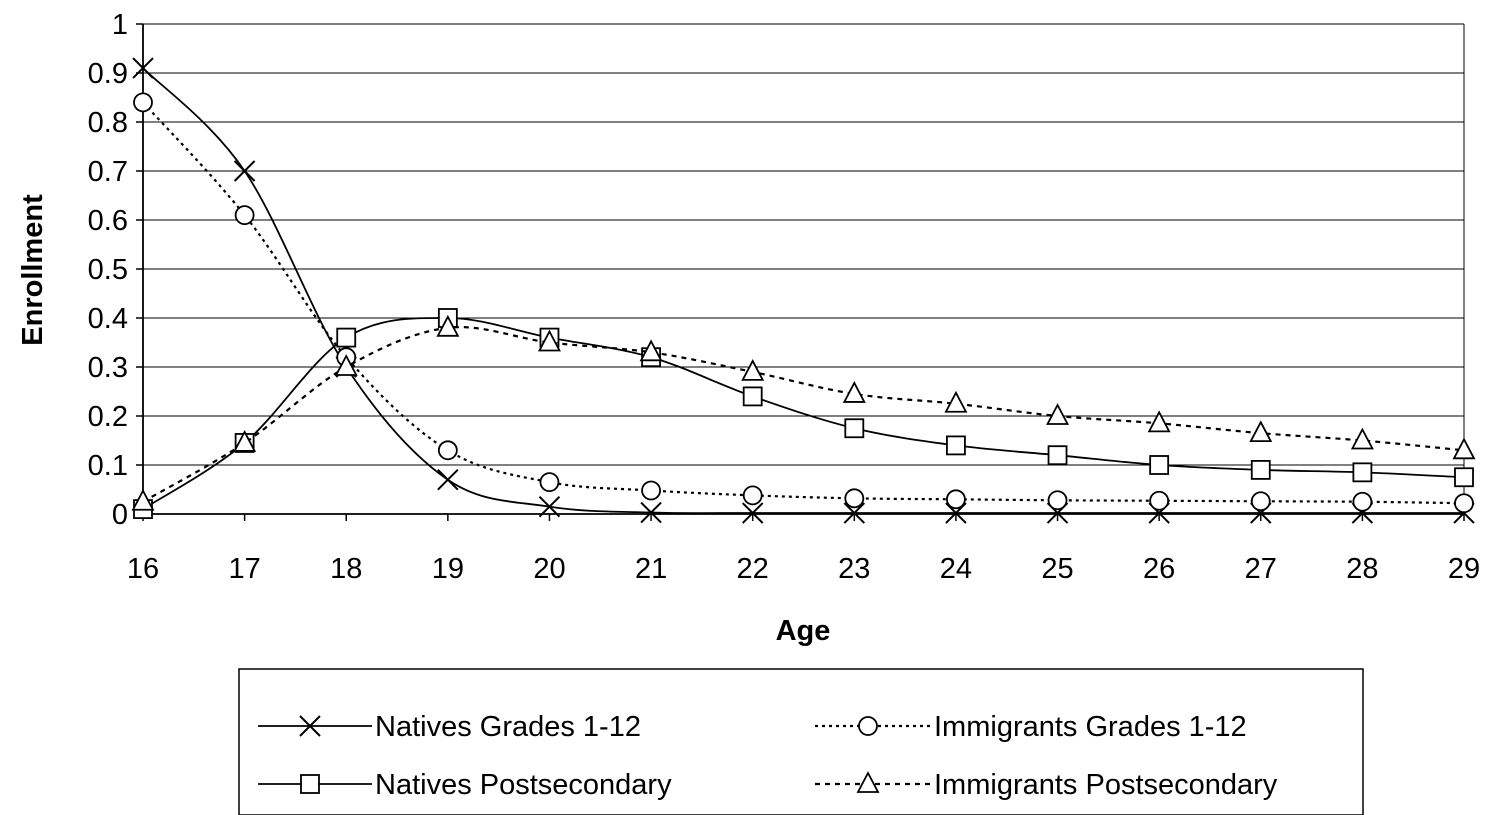 Image resolution: width=1491 pixels, height=815 pixels. I want to click on x-tick-labels: 16 17 18 19 20 21 22 23 24 25 26 27 28 29, so click(803, 569).